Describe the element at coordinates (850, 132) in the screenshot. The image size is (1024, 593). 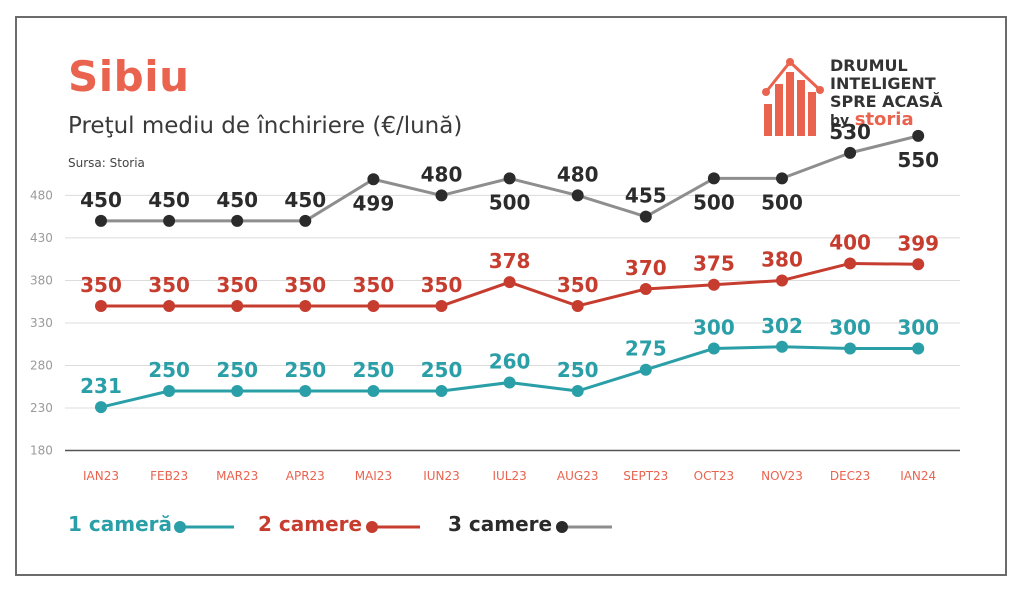
I see `data-label: 530` at that location.